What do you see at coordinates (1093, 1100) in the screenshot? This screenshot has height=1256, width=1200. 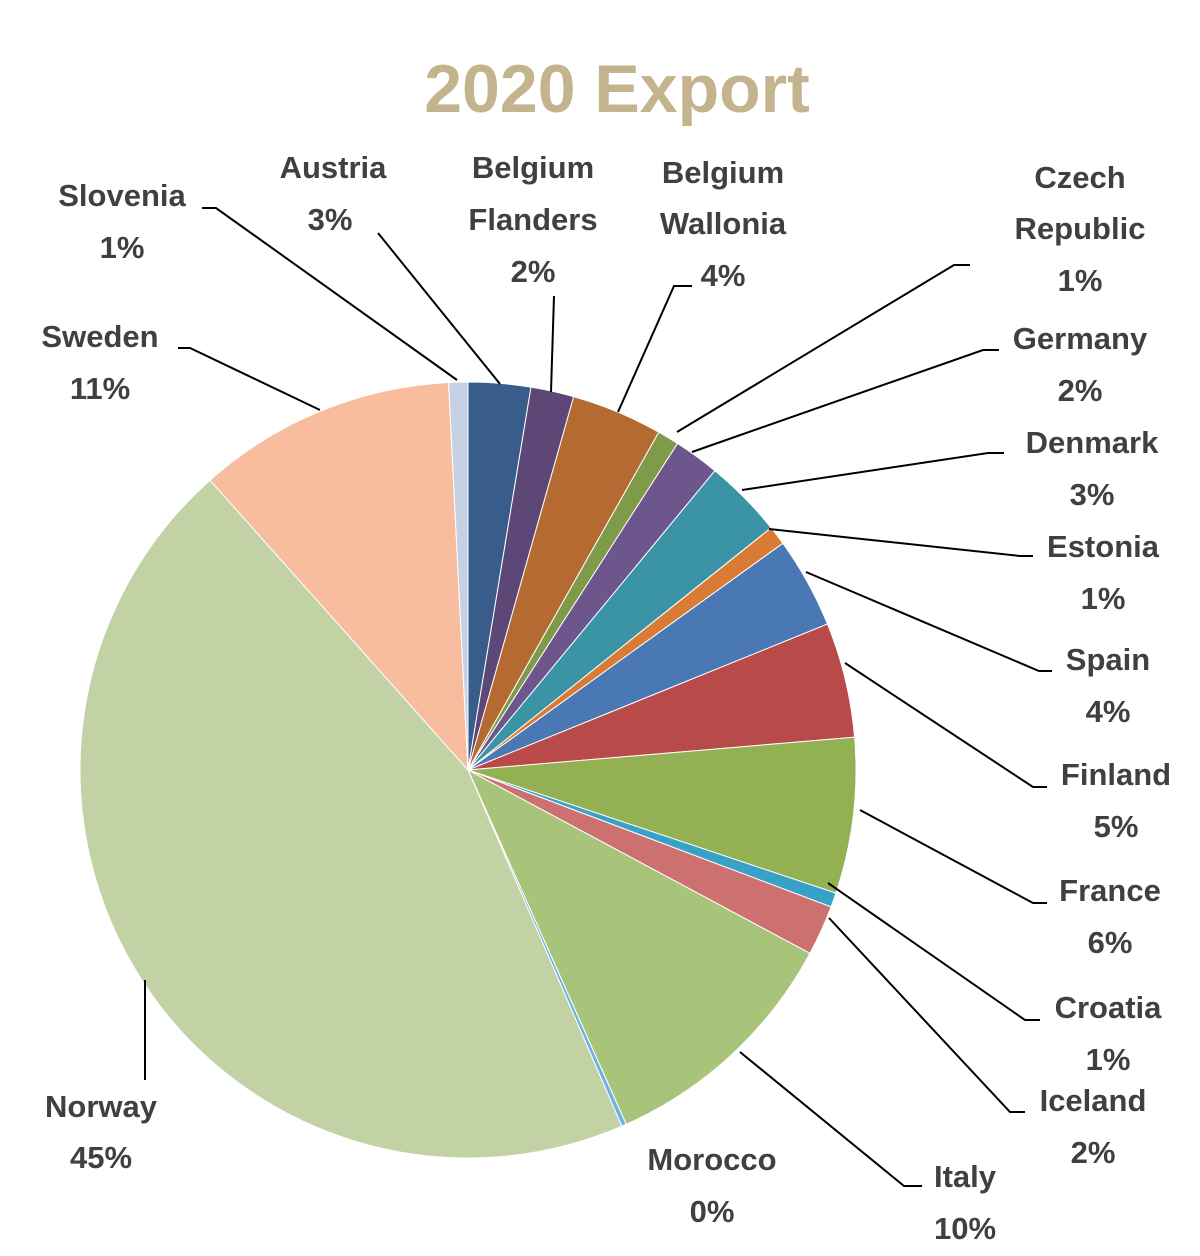 I see `slice-label-iceland: Iceland` at bounding box center [1093, 1100].